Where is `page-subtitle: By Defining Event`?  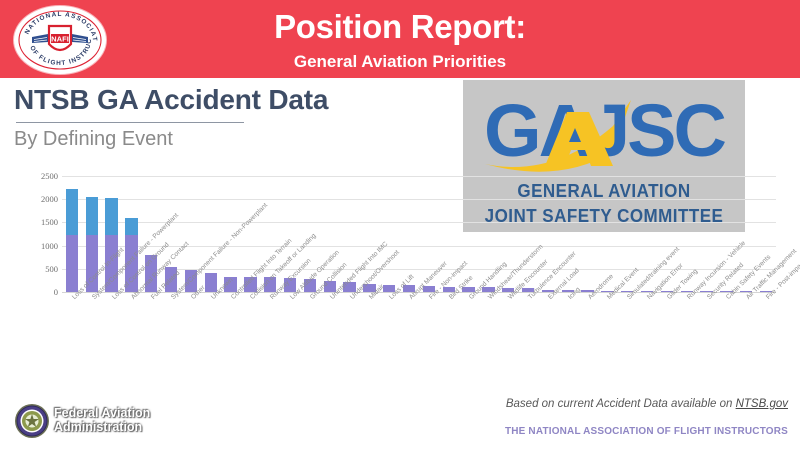
page-subtitle: By Defining Event is located at coordinates (93, 139).